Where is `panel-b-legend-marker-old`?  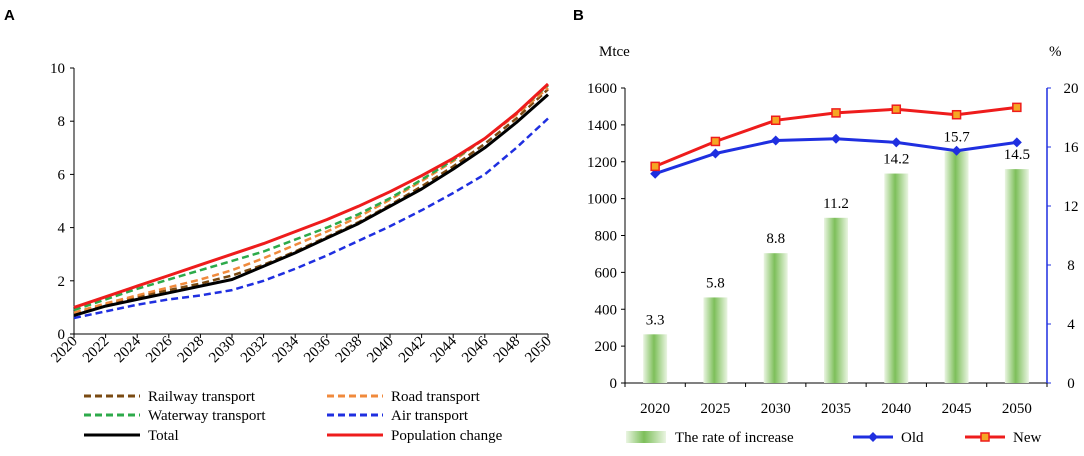 panel-b-legend-marker-old is located at coordinates (873, 437).